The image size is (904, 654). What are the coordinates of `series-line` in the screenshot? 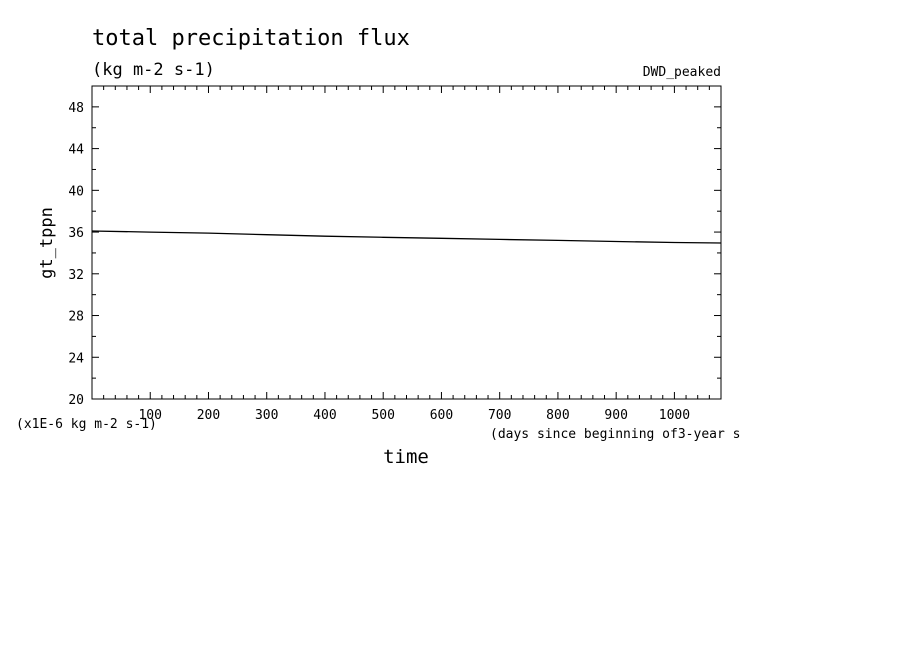 It's located at (406, 237).